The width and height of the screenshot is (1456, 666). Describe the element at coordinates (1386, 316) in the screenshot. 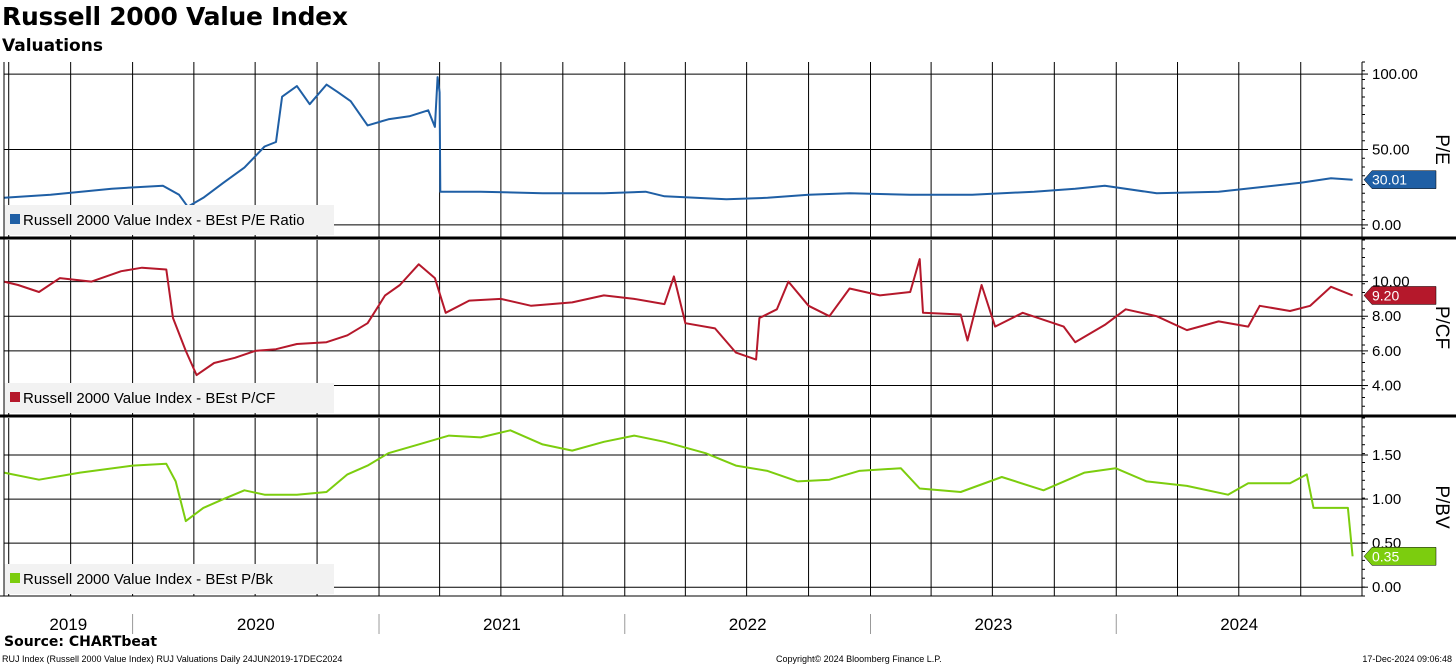

I see `ytick-label: 8.00` at that location.